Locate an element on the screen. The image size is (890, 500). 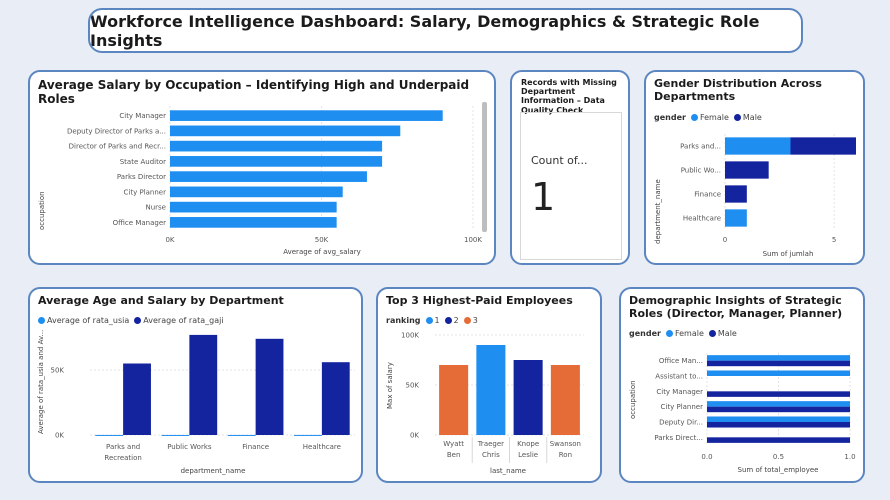
x-axis-label: department_name is located at coordinates (213, 471).